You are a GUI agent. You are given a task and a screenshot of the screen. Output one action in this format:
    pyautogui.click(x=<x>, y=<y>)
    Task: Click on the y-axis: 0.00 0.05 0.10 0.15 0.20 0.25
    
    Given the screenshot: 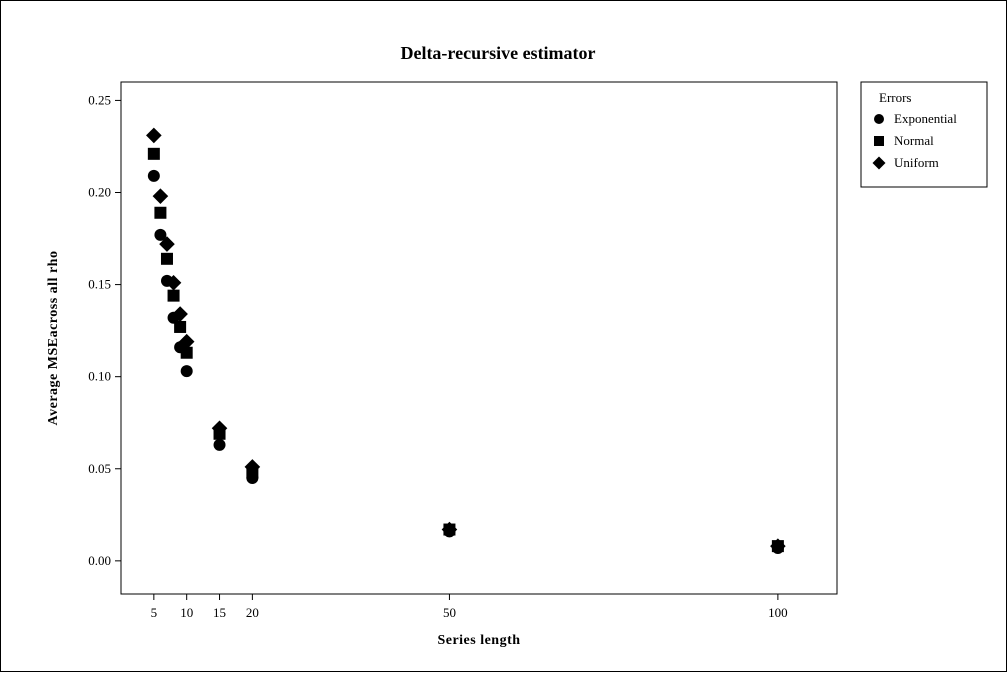 What is the action you would take?
    pyautogui.click(x=104, y=330)
    